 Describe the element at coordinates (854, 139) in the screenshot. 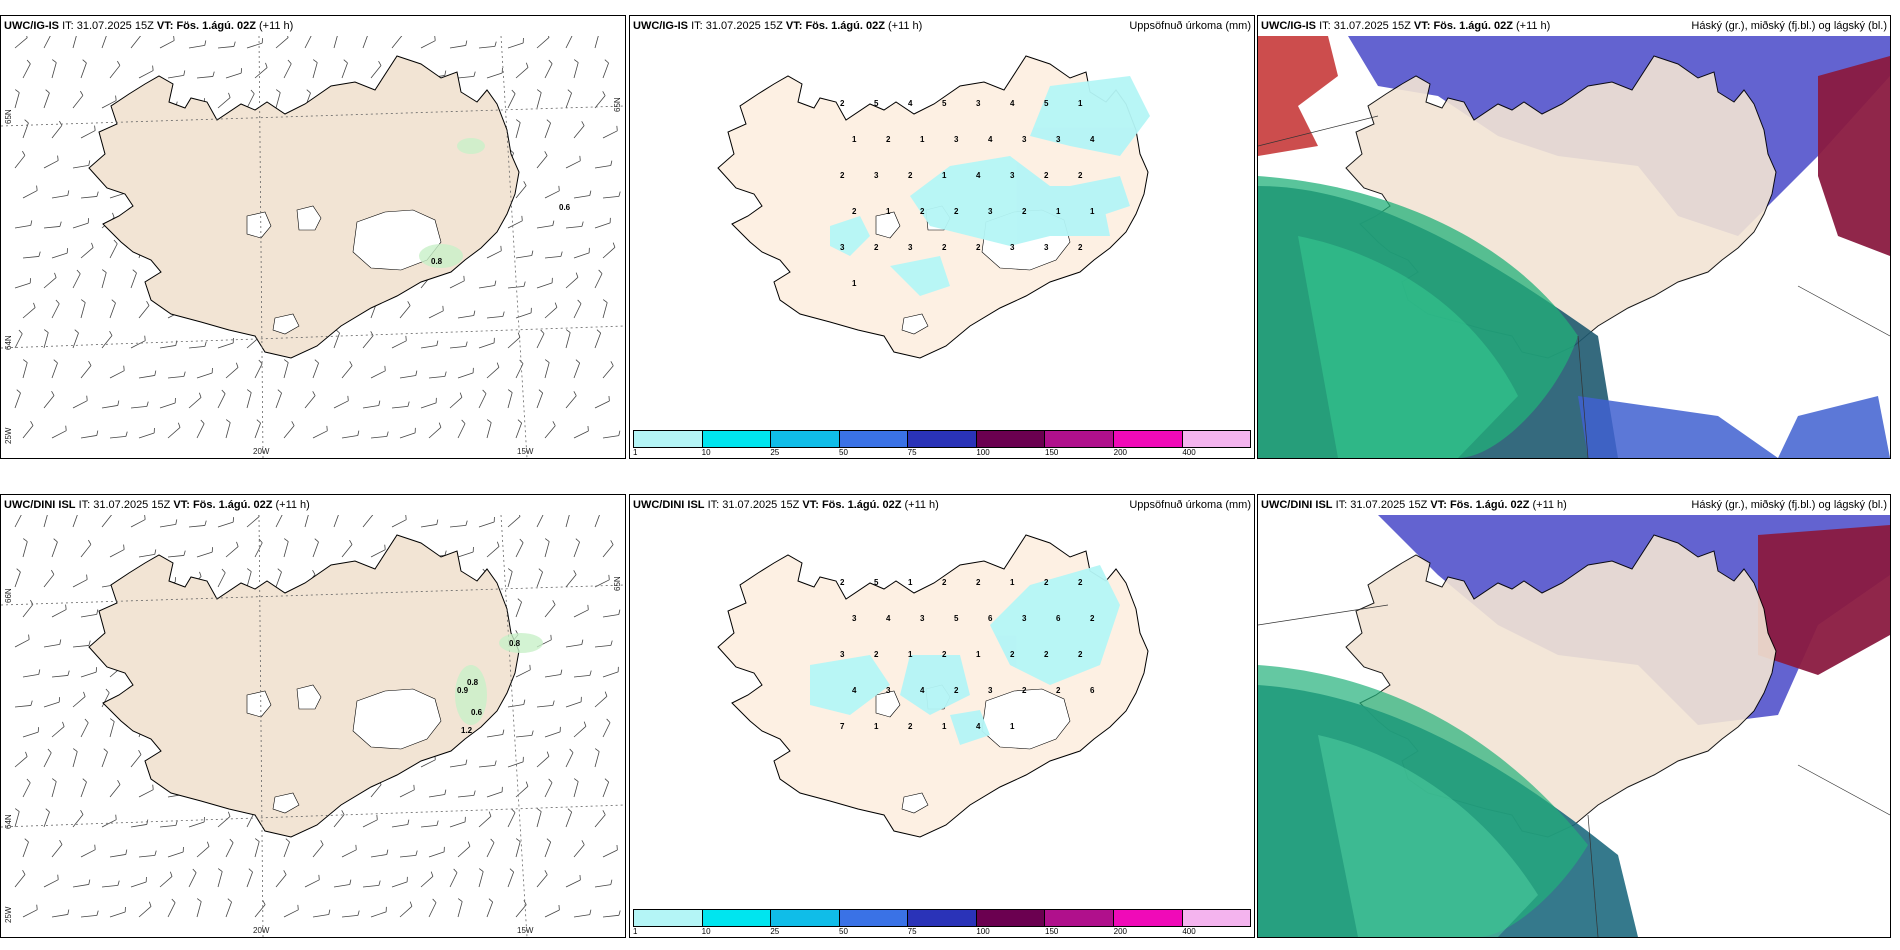

I see `precip-amount-label: 1` at that location.